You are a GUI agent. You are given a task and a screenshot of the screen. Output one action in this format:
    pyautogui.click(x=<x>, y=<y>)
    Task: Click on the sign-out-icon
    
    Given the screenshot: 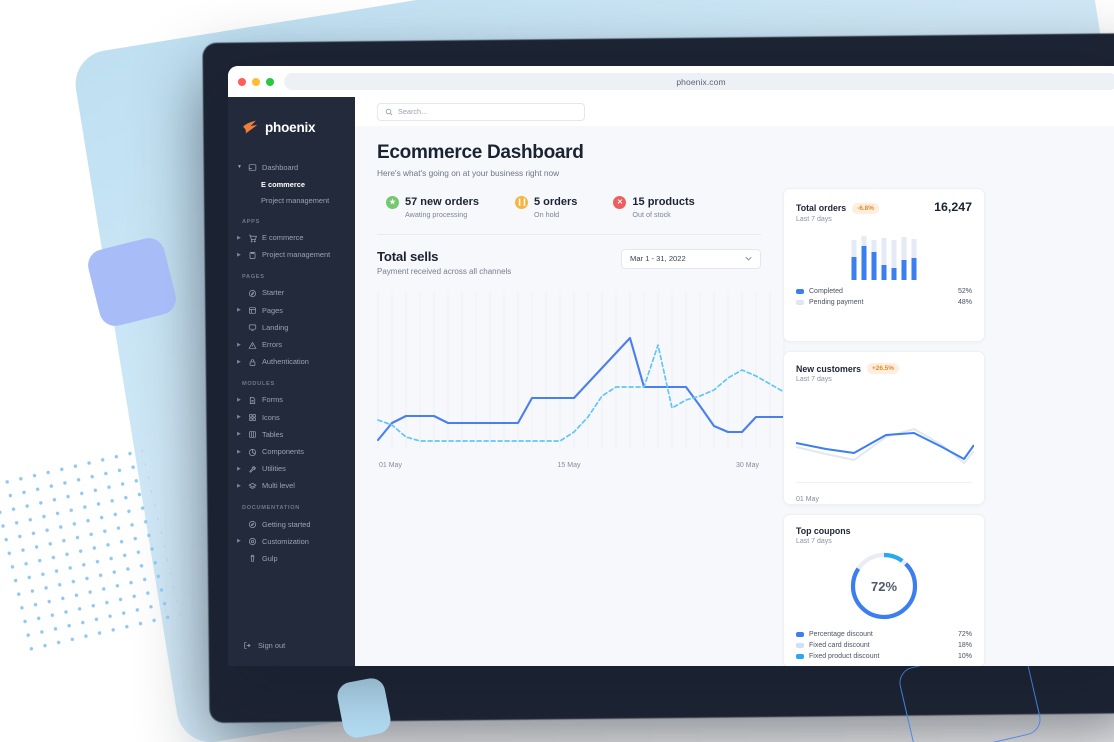 What is the action you would take?
    pyautogui.click(x=247, y=645)
    